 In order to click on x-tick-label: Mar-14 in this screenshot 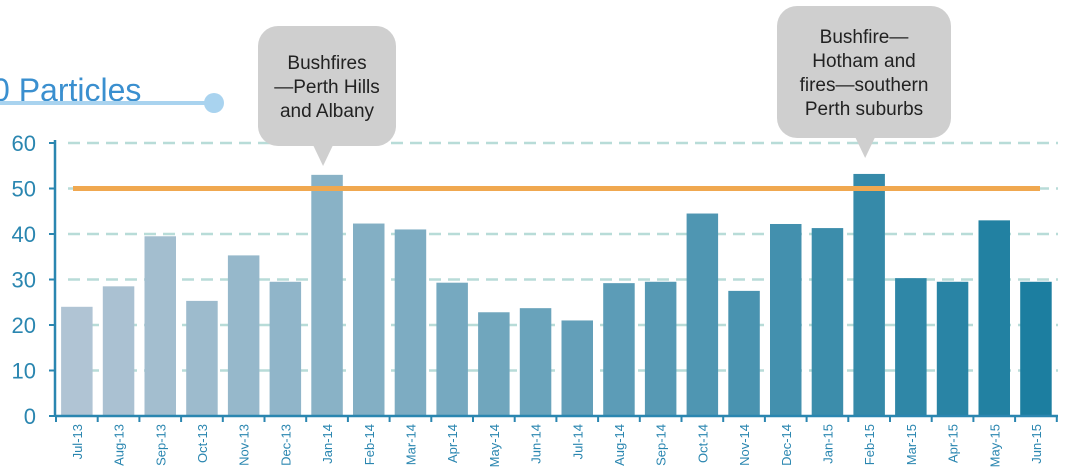, I will do `click(410, 444)`.